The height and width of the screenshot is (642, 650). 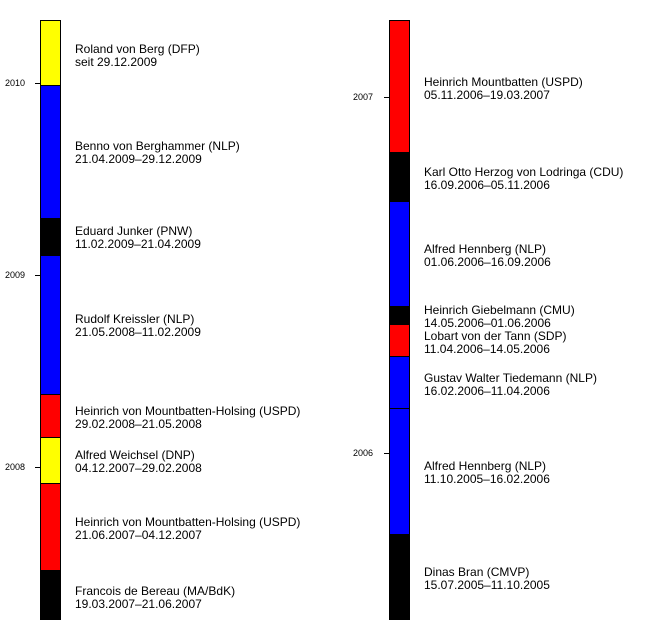 What do you see at coordinates (487, 323) in the screenshot?
I see `term-dates: 14.05.2006–01.06.2006` at bounding box center [487, 323].